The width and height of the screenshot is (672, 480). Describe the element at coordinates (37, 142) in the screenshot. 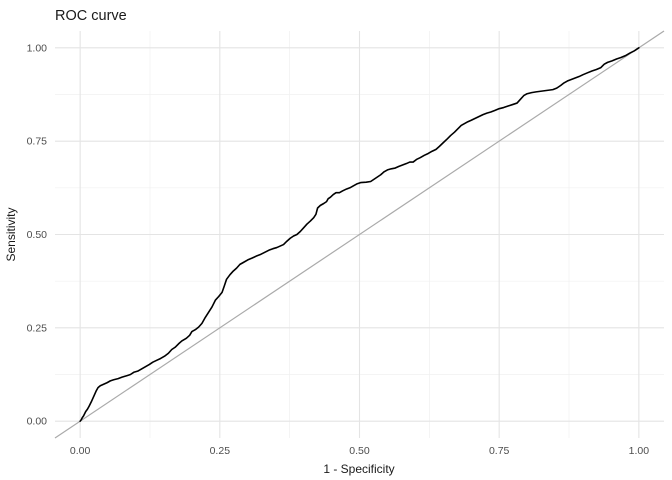

I see `y-tick-label: 0.75` at that location.